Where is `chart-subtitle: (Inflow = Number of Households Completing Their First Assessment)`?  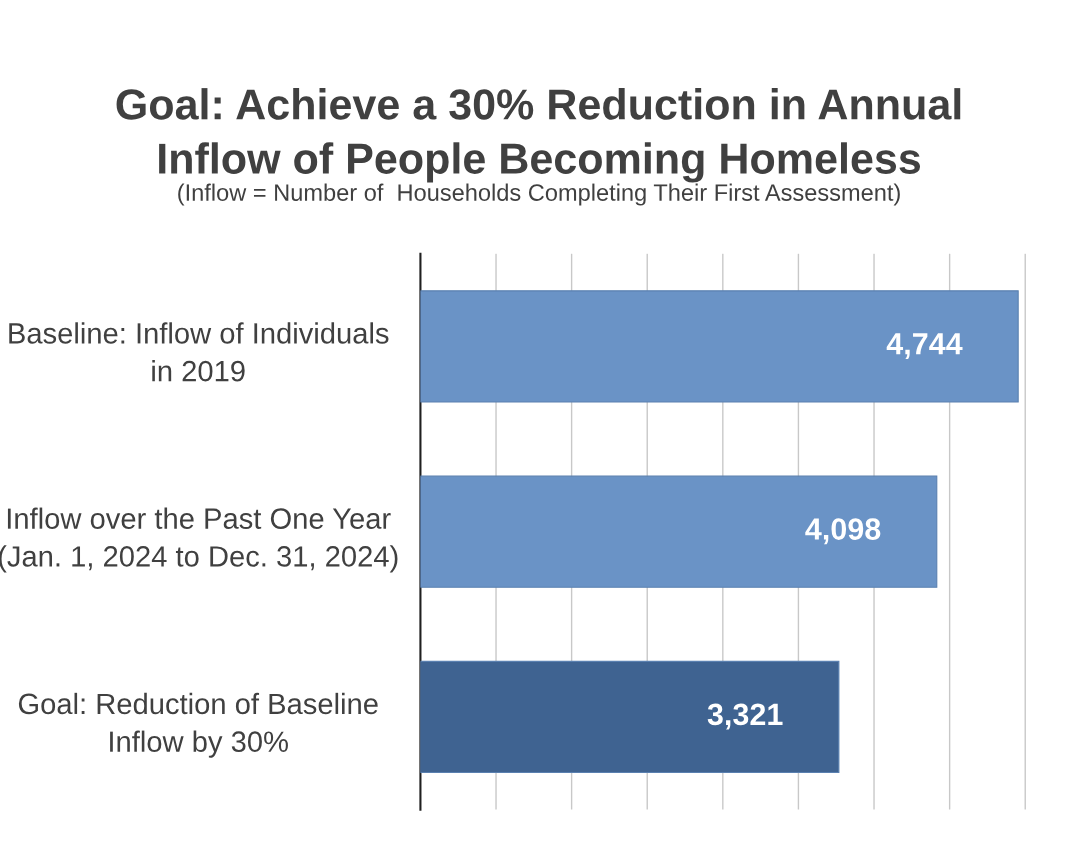
chart-subtitle: (Inflow = Number of Households Completing Their First Assessment) is located at coordinates (539, 194).